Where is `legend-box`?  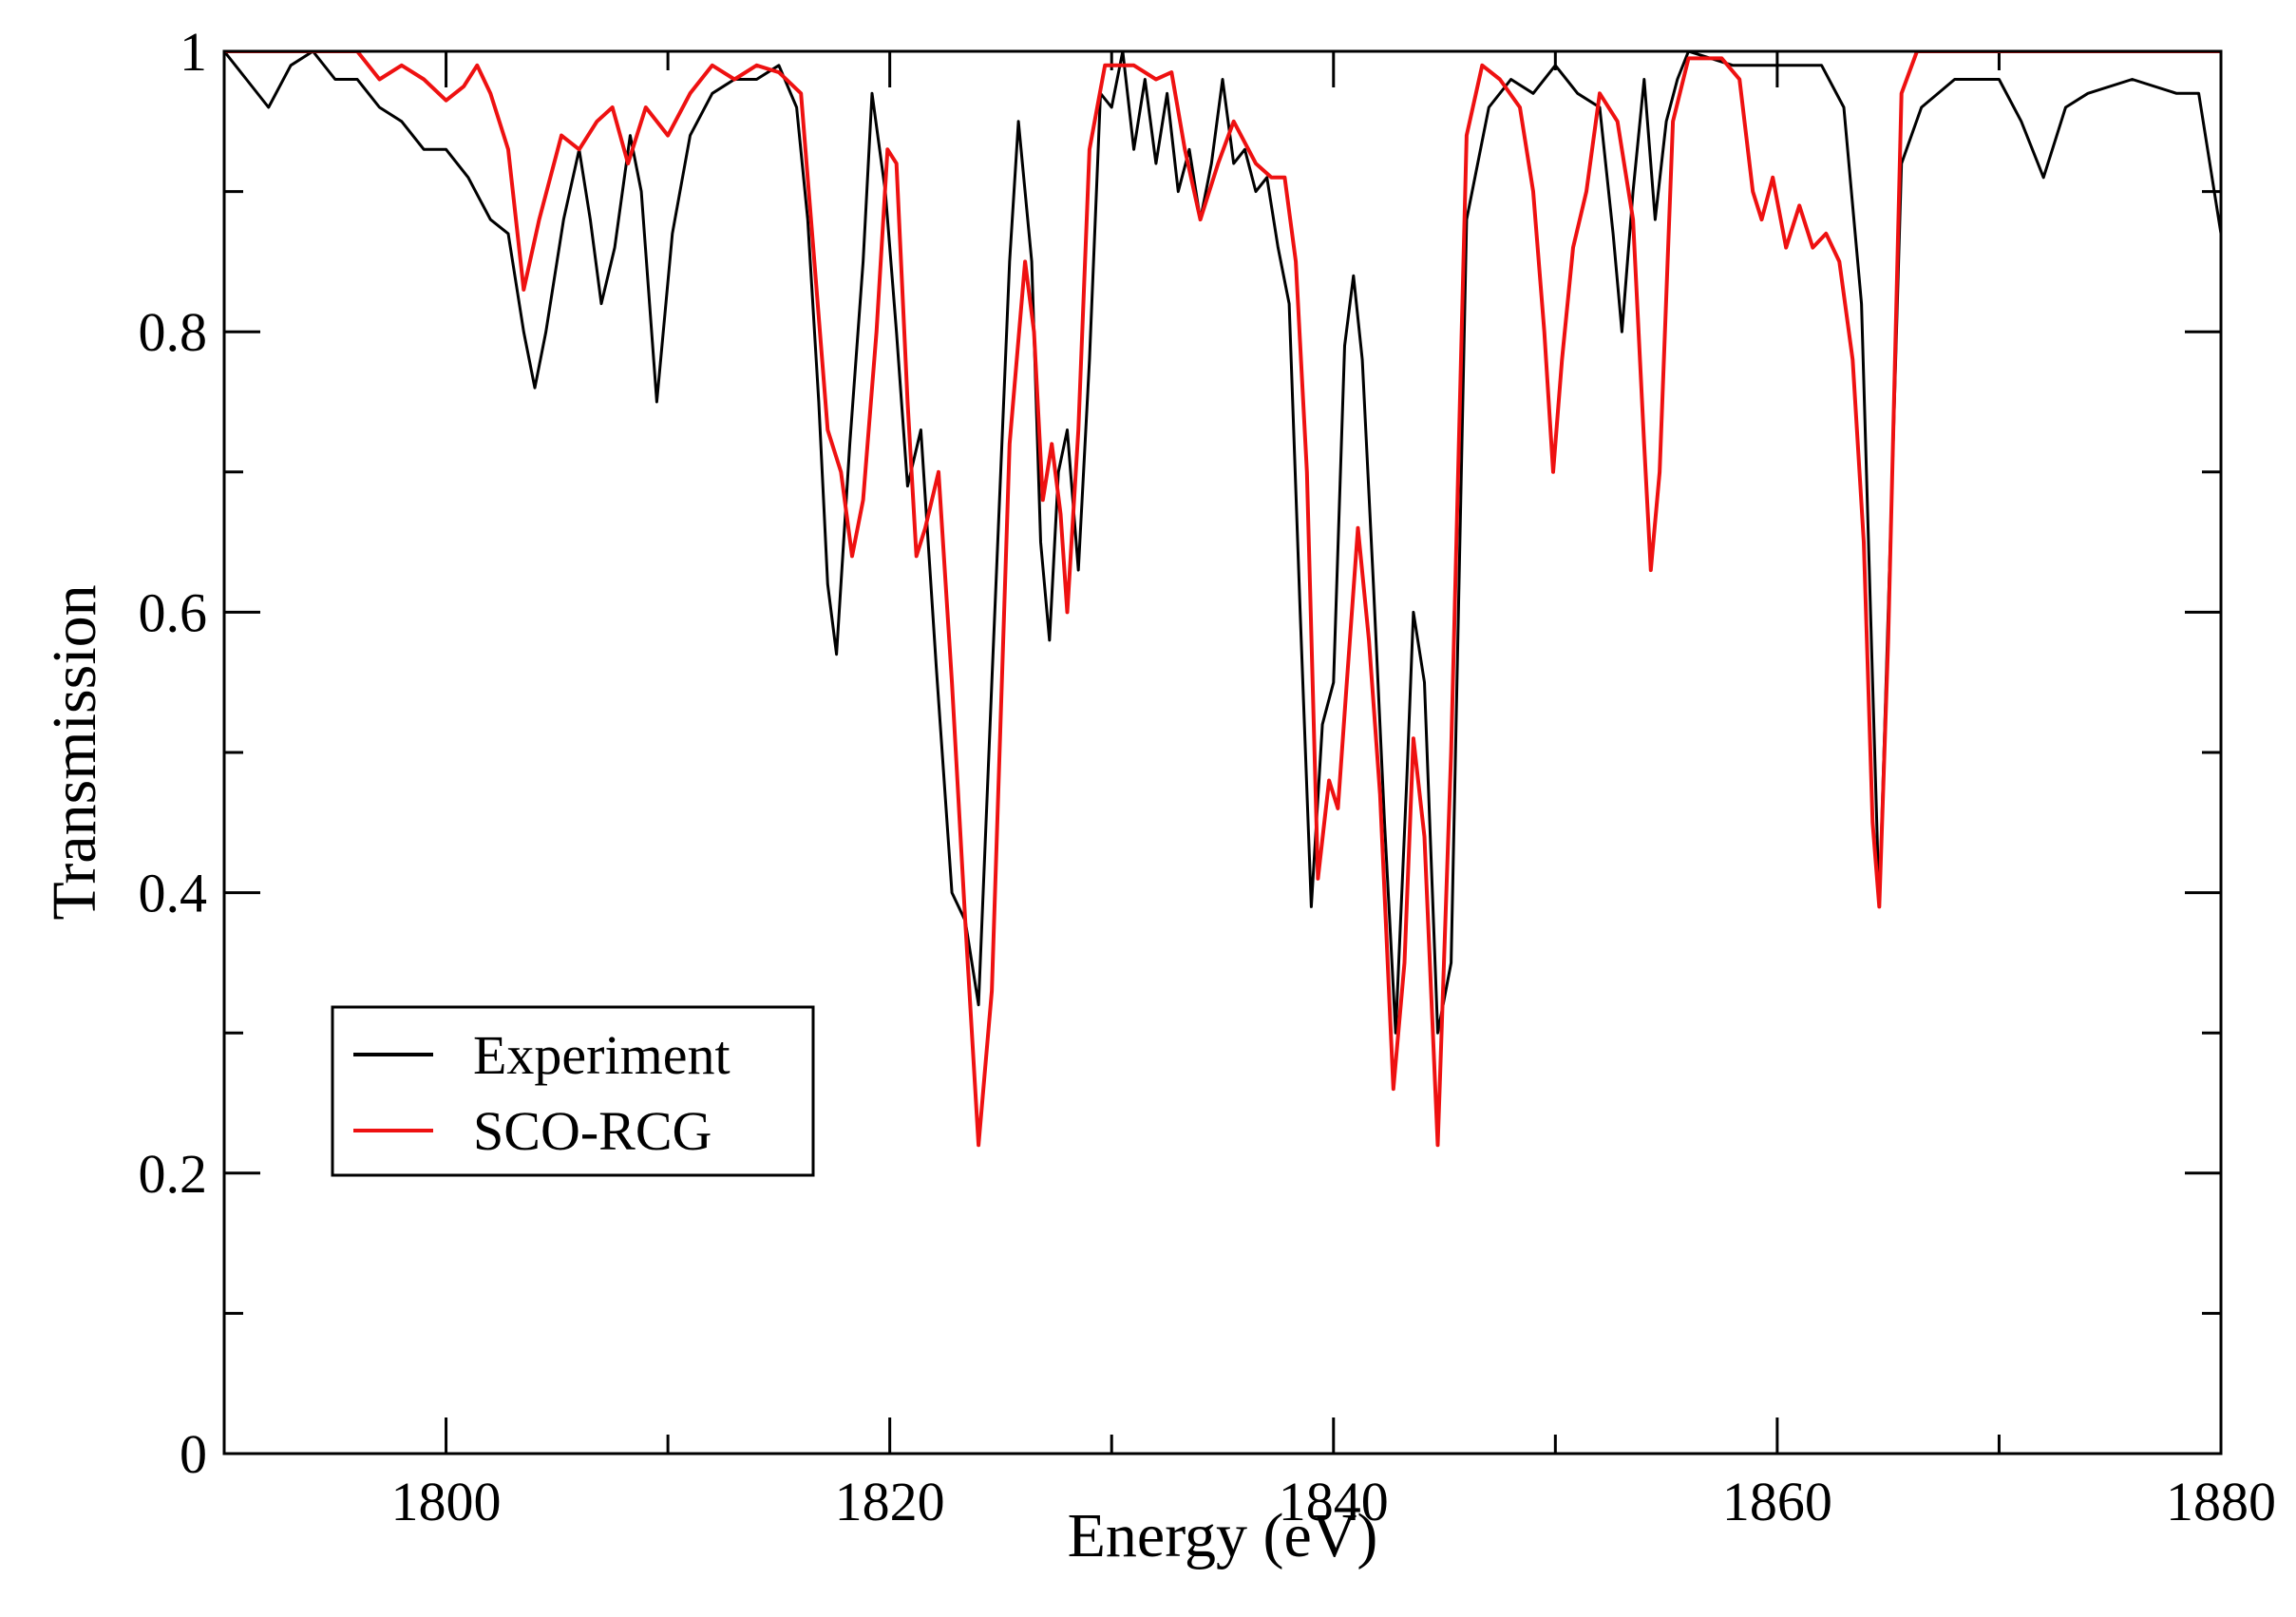 legend-box is located at coordinates (573, 1091).